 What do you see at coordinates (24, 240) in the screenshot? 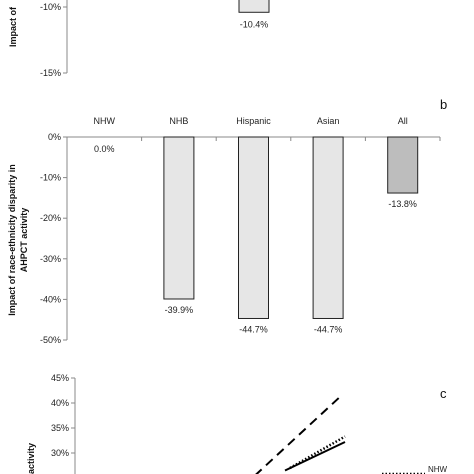
I see `panel-b-y-axis-title-line2: AHPCT activity` at bounding box center [24, 240].